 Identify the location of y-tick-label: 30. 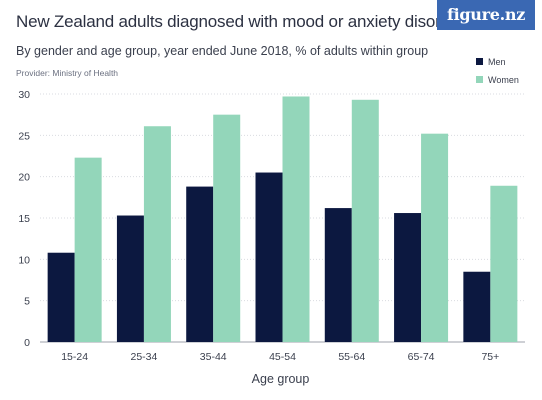
(24, 95).